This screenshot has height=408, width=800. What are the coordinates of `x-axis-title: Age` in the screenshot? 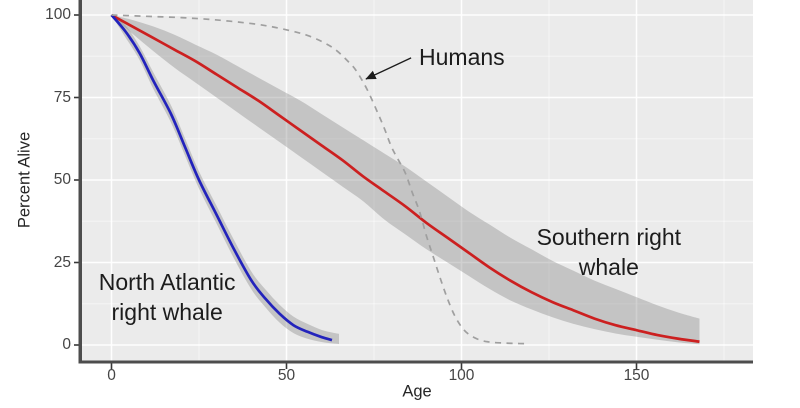 It's located at (417, 391).